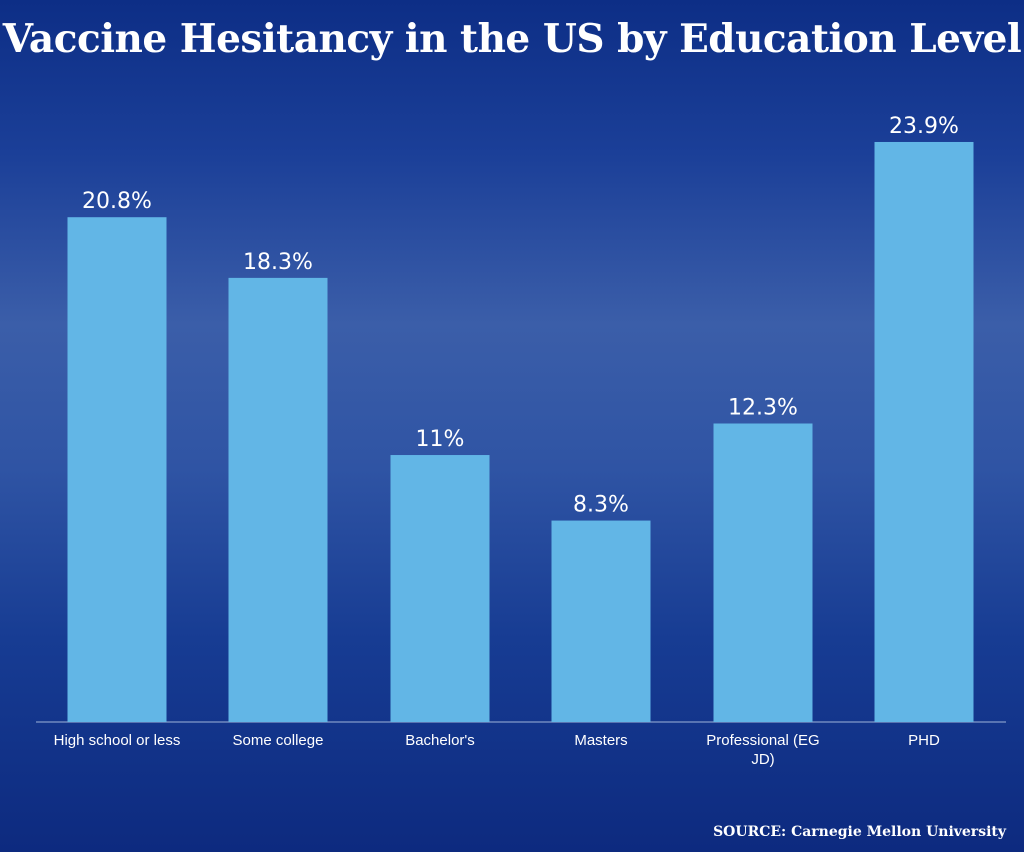  Describe the element at coordinates (278, 262) in the screenshot. I see `value-label-2: 18.3%` at that location.